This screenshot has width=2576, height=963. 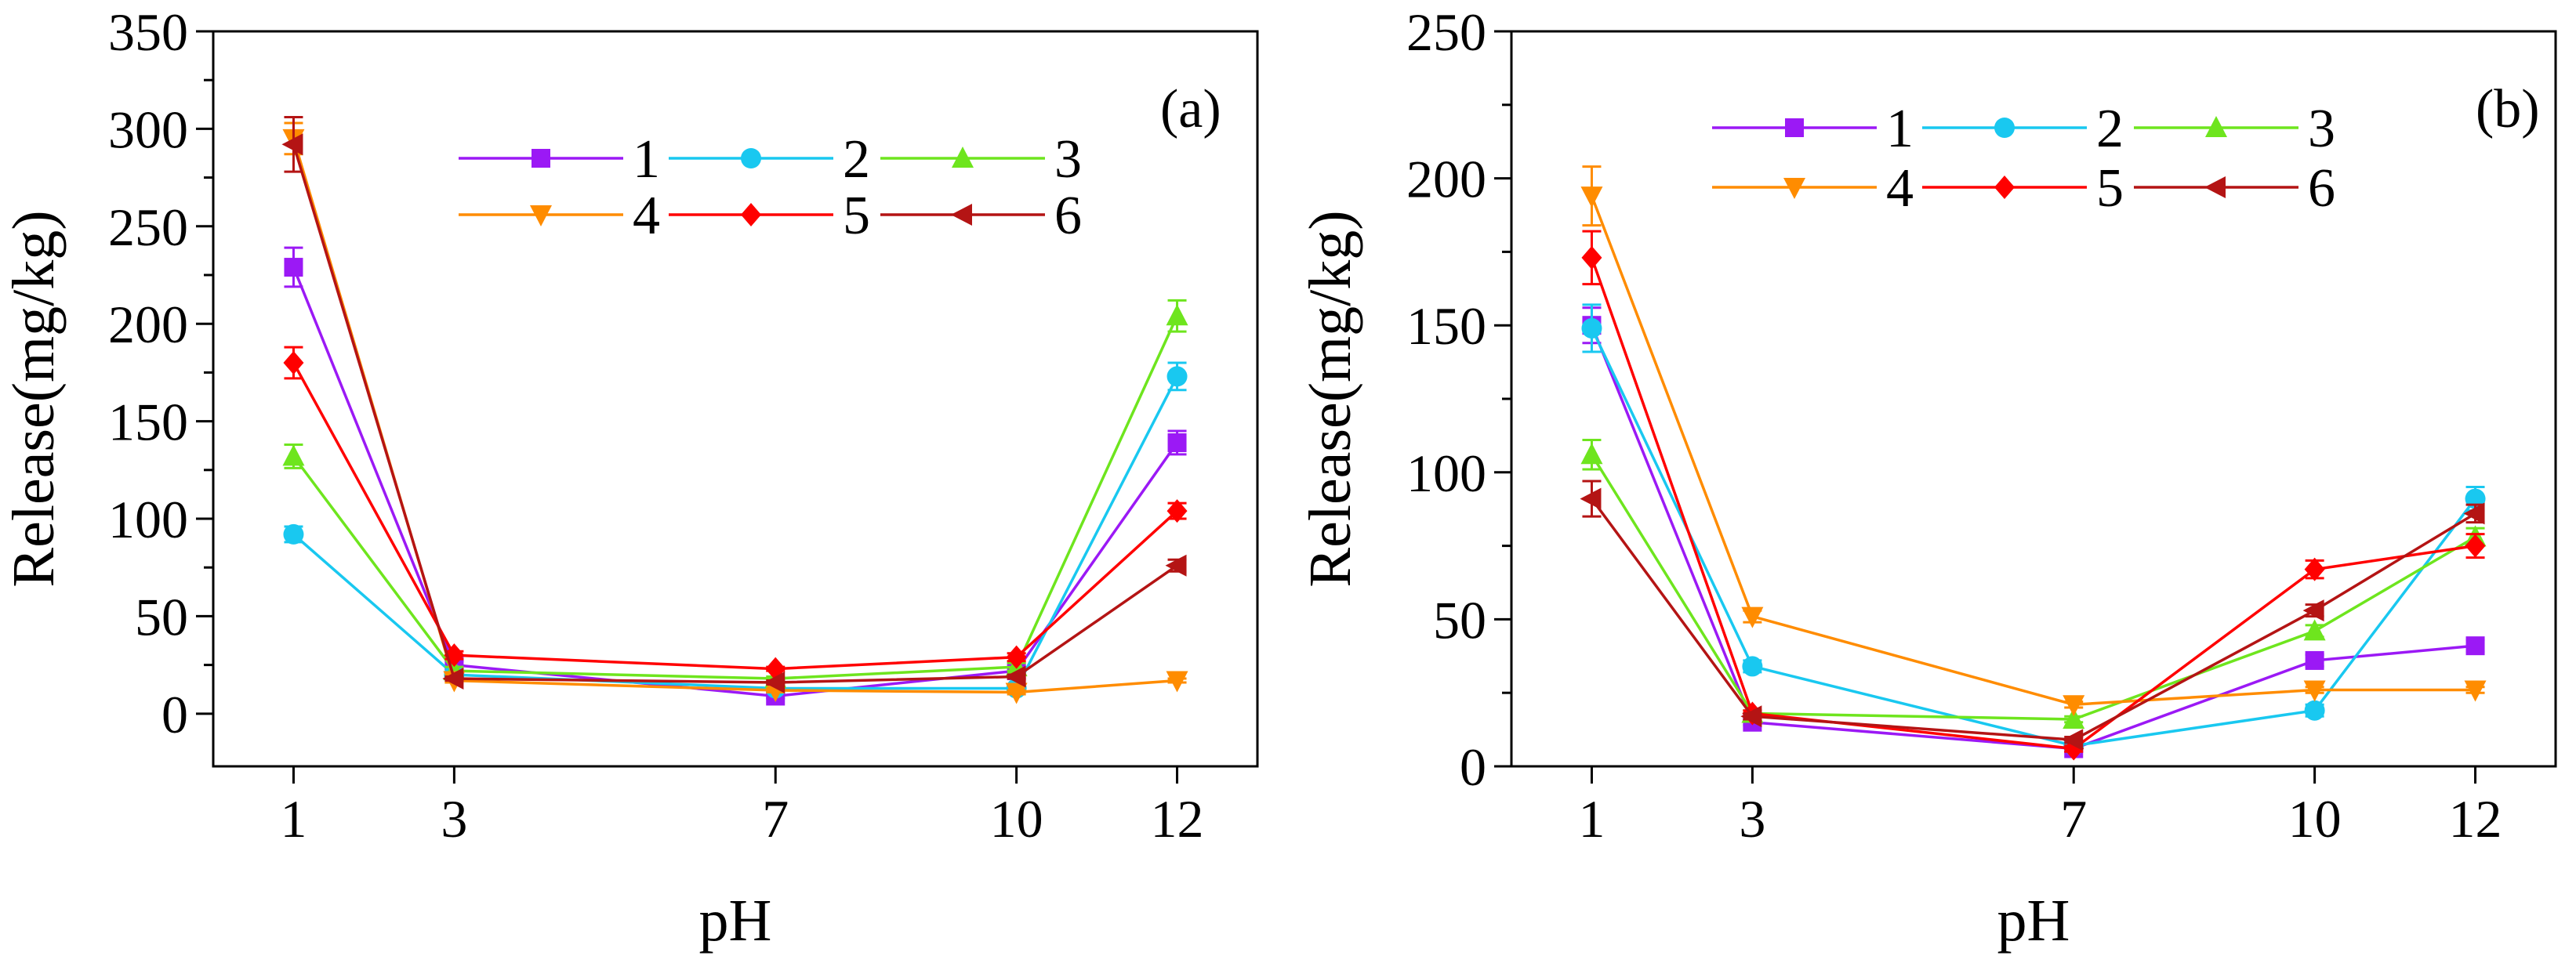 What do you see at coordinates (1473, 767) in the screenshot?
I see `y-tick-label: 0` at bounding box center [1473, 767].